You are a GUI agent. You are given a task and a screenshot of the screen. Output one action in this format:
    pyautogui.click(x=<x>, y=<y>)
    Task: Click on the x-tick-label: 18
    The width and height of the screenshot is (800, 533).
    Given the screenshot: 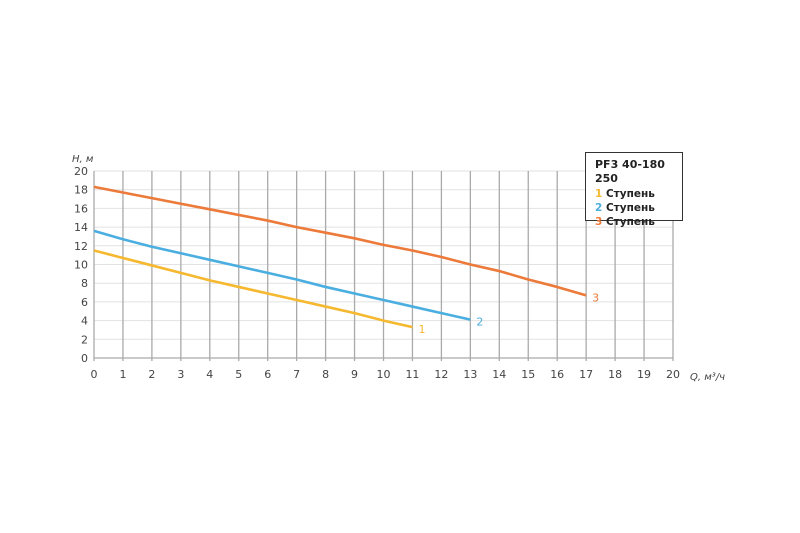 What is the action you would take?
    pyautogui.click(x=615, y=374)
    